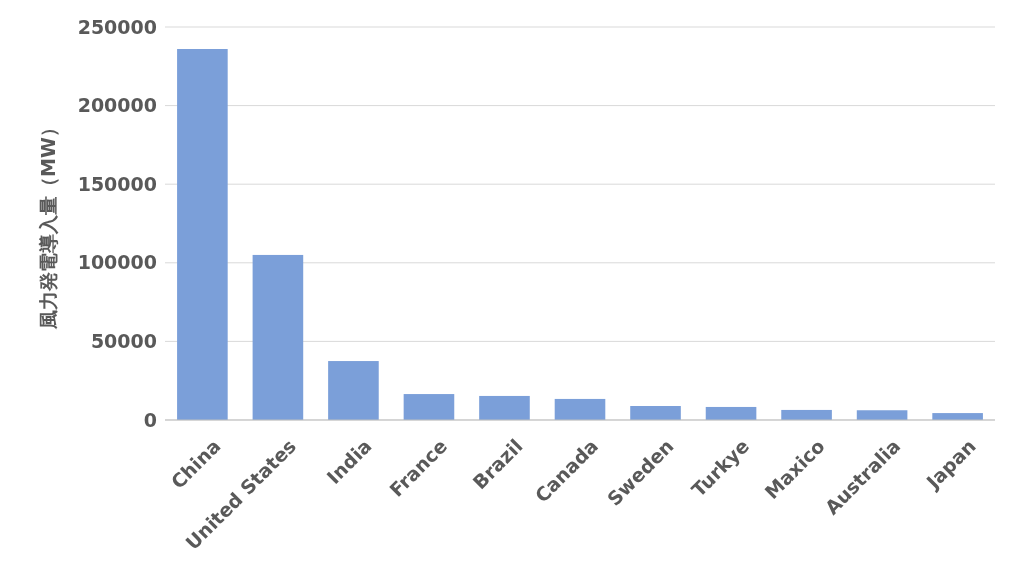 The image size is (1024, 579). Describe the element at coordinates (48, 224) in the screenshot. I see `y-axis-title: 風力発電導入量（MW）` at that location.